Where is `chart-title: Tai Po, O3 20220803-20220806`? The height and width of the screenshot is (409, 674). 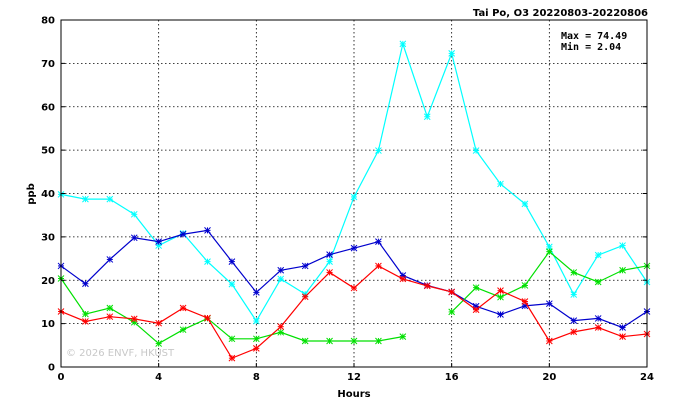 chart-title: Tai Po, O3 20220803-20220806 is located at coordinates (560, 13).